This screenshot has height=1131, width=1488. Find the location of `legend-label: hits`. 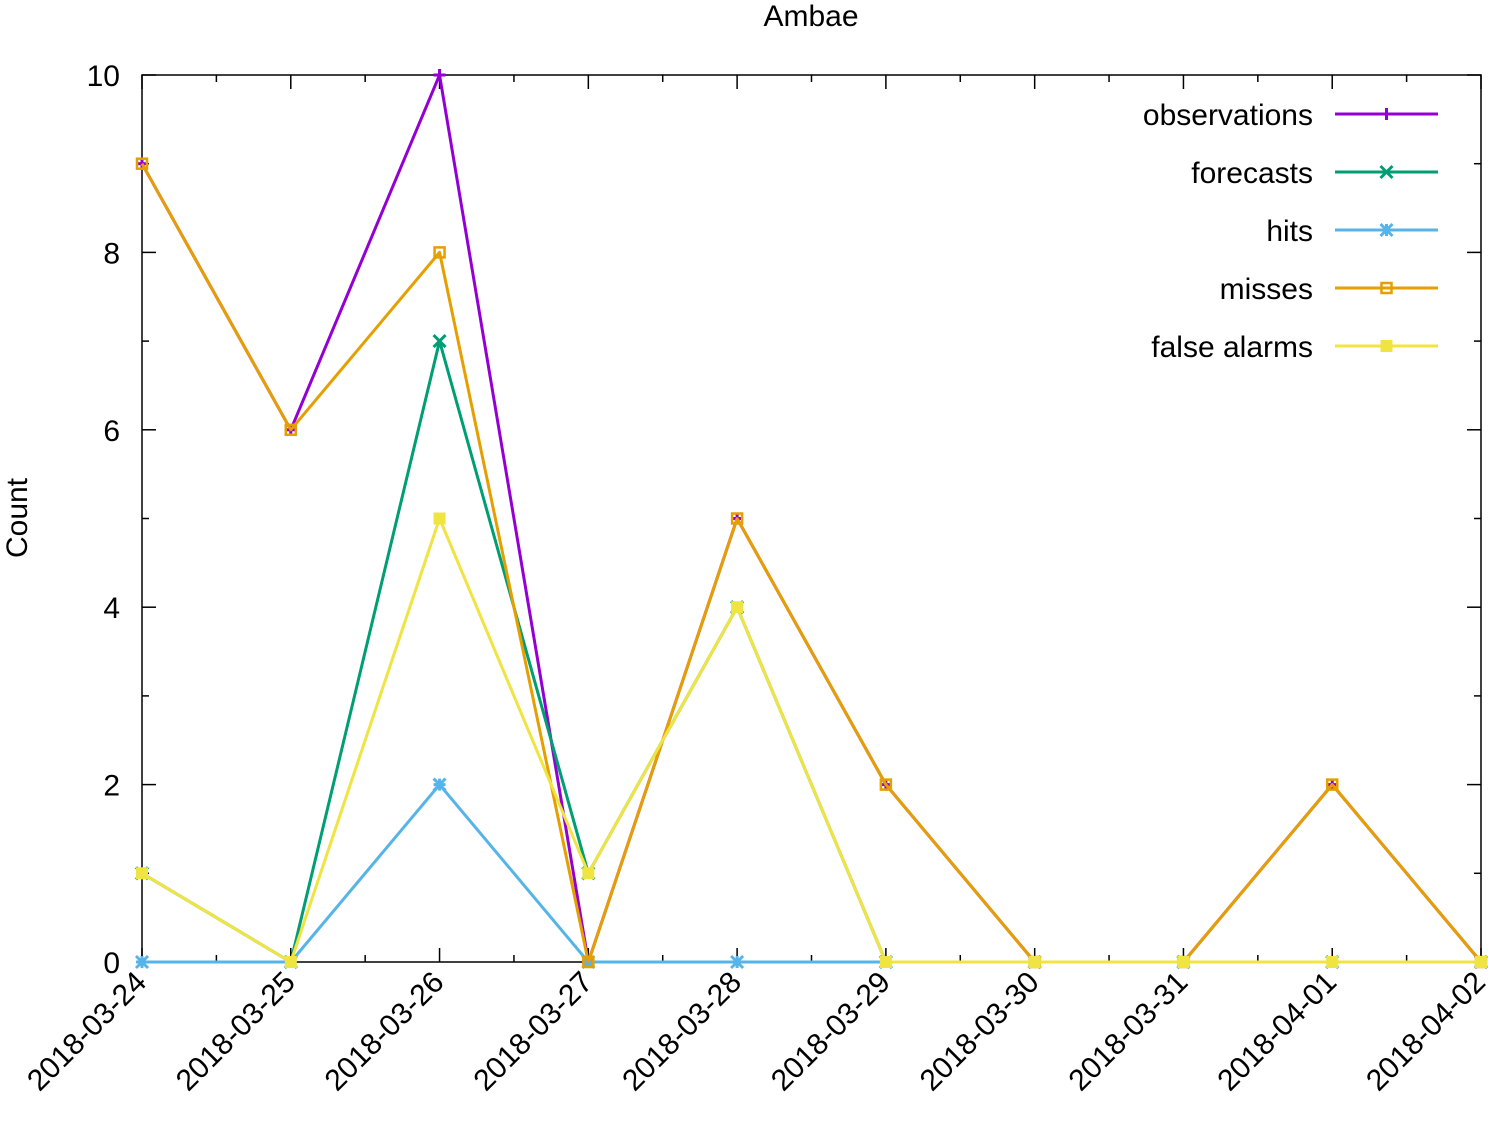

legend-label: hits is located at coordinates (1289, 231).